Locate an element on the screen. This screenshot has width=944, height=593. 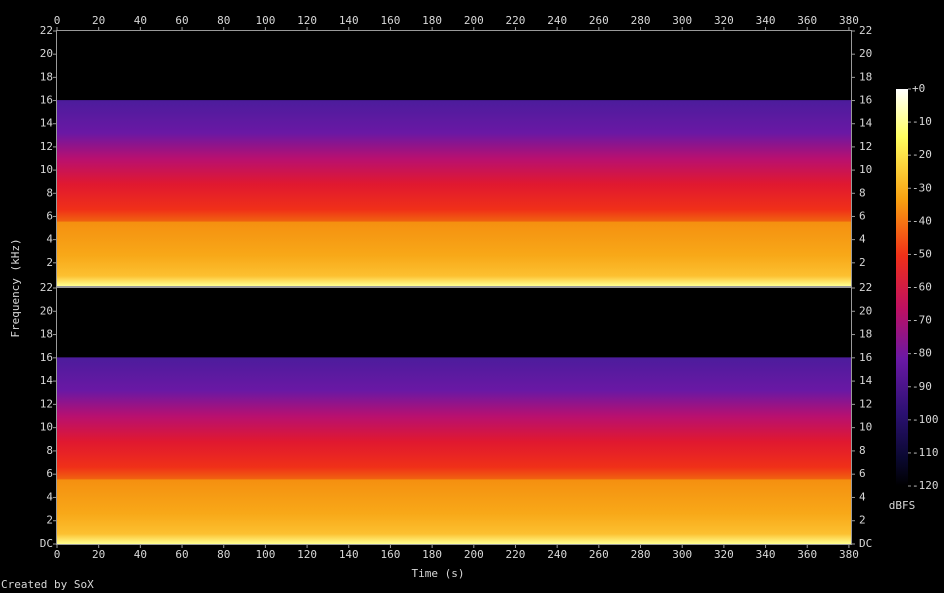
x-axis-label: Time (s) is located at coordinates (438, 573).